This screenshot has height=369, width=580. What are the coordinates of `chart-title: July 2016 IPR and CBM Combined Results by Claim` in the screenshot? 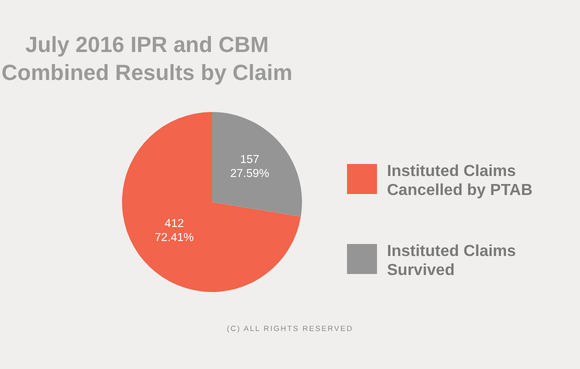 It's located at (147, 58).